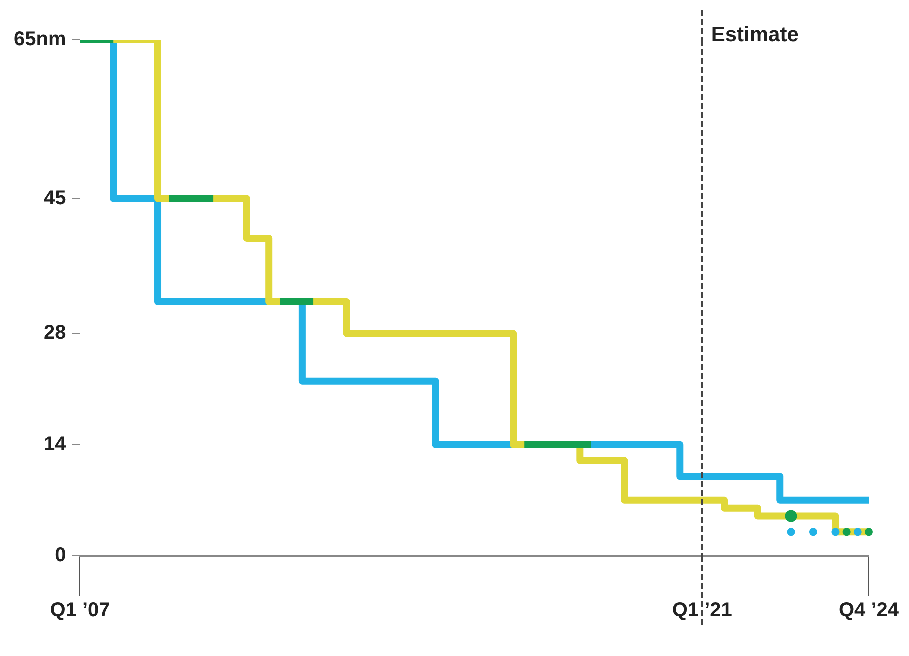 The image size is (909, 656). What do you see at coordinates (80, 611) in the screenshot?
I see `x-tick-label: Q1 ’07` at bounding box center [80, 611].